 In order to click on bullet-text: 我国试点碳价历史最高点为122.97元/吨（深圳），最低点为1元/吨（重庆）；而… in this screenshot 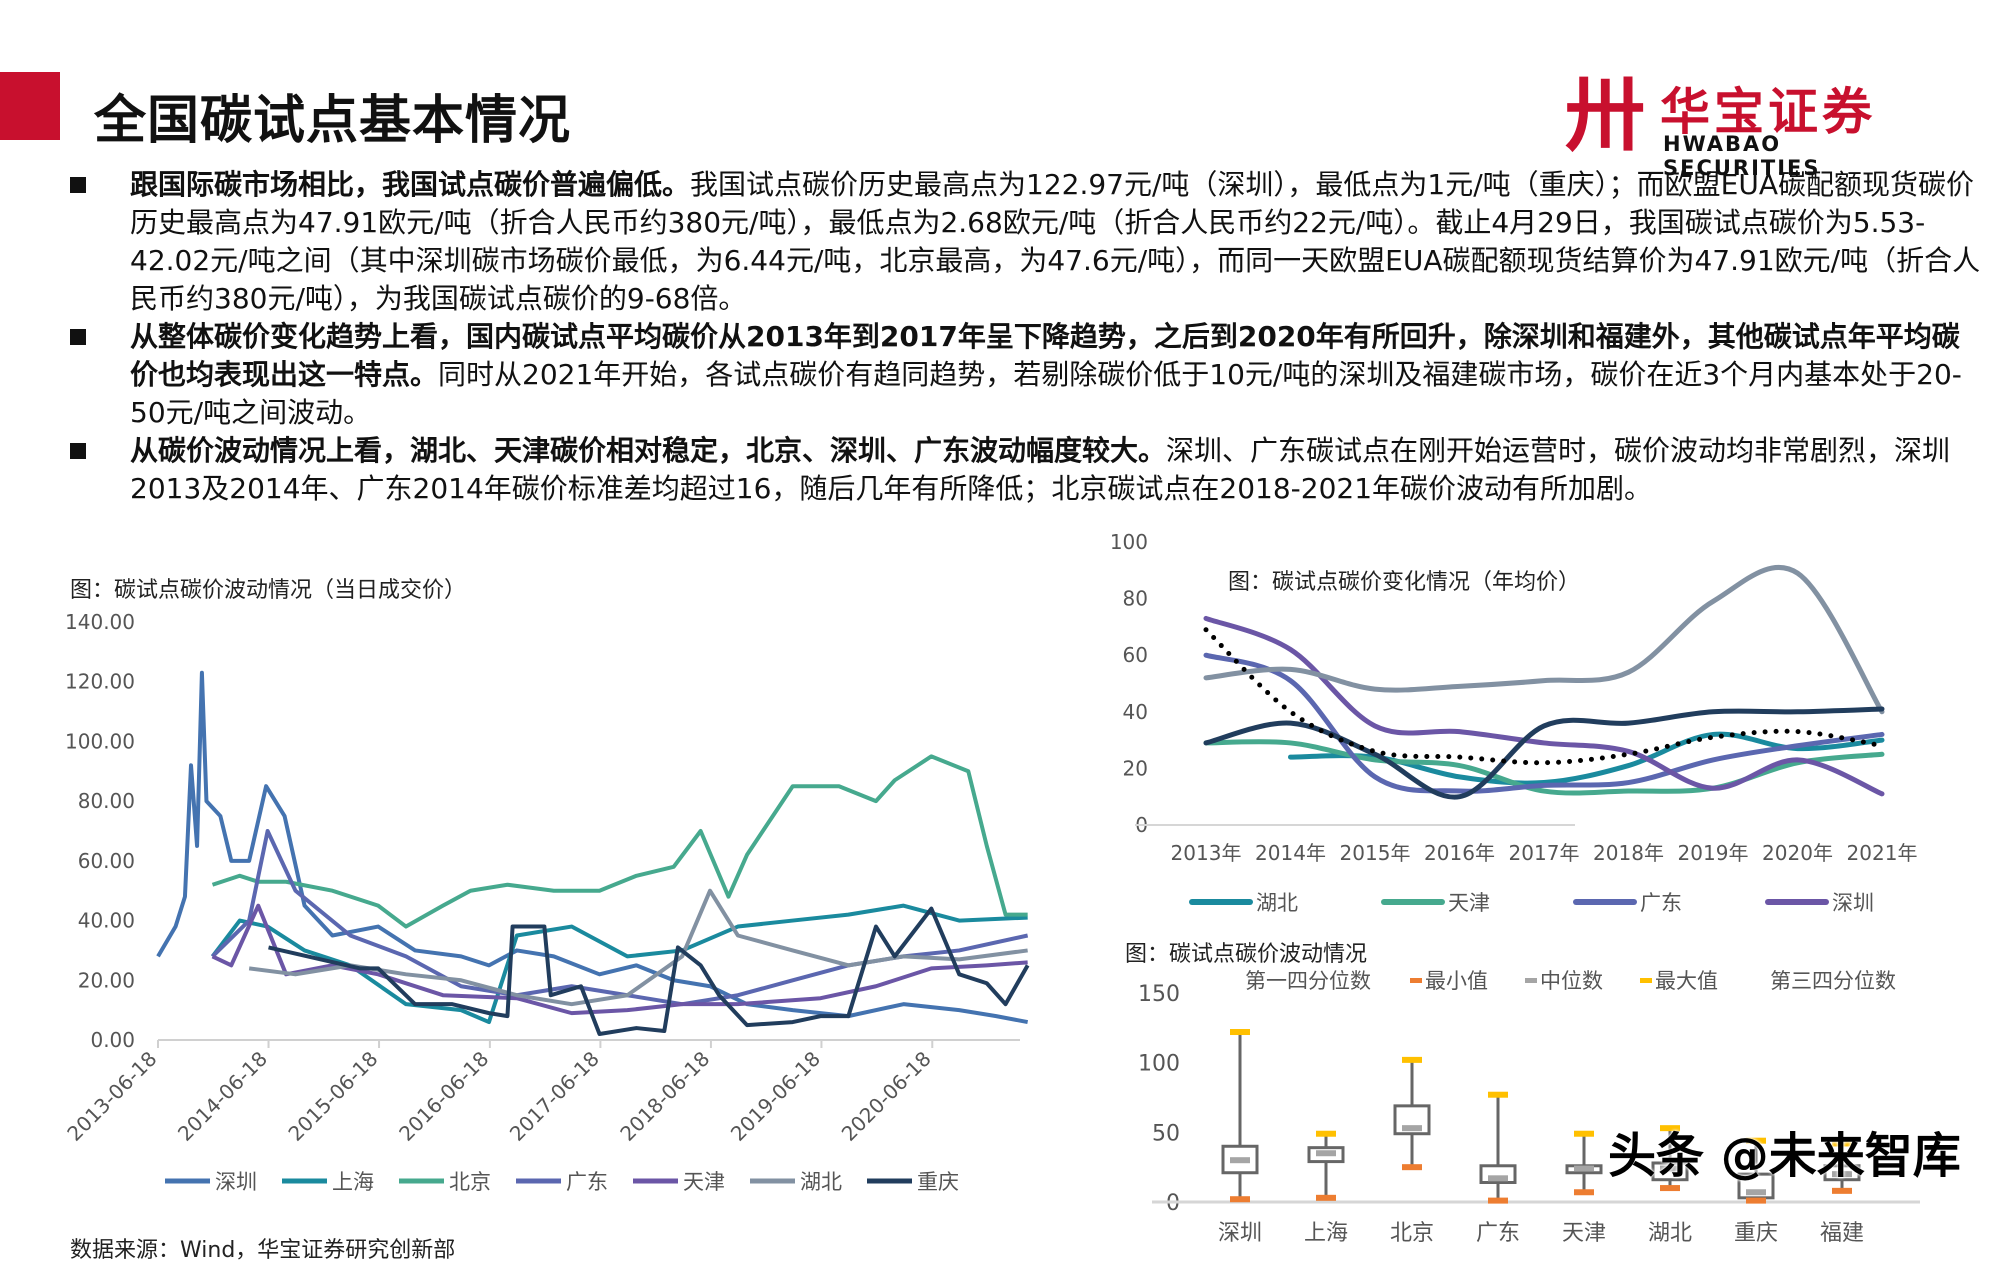, I will do `click(1055, 241)`.